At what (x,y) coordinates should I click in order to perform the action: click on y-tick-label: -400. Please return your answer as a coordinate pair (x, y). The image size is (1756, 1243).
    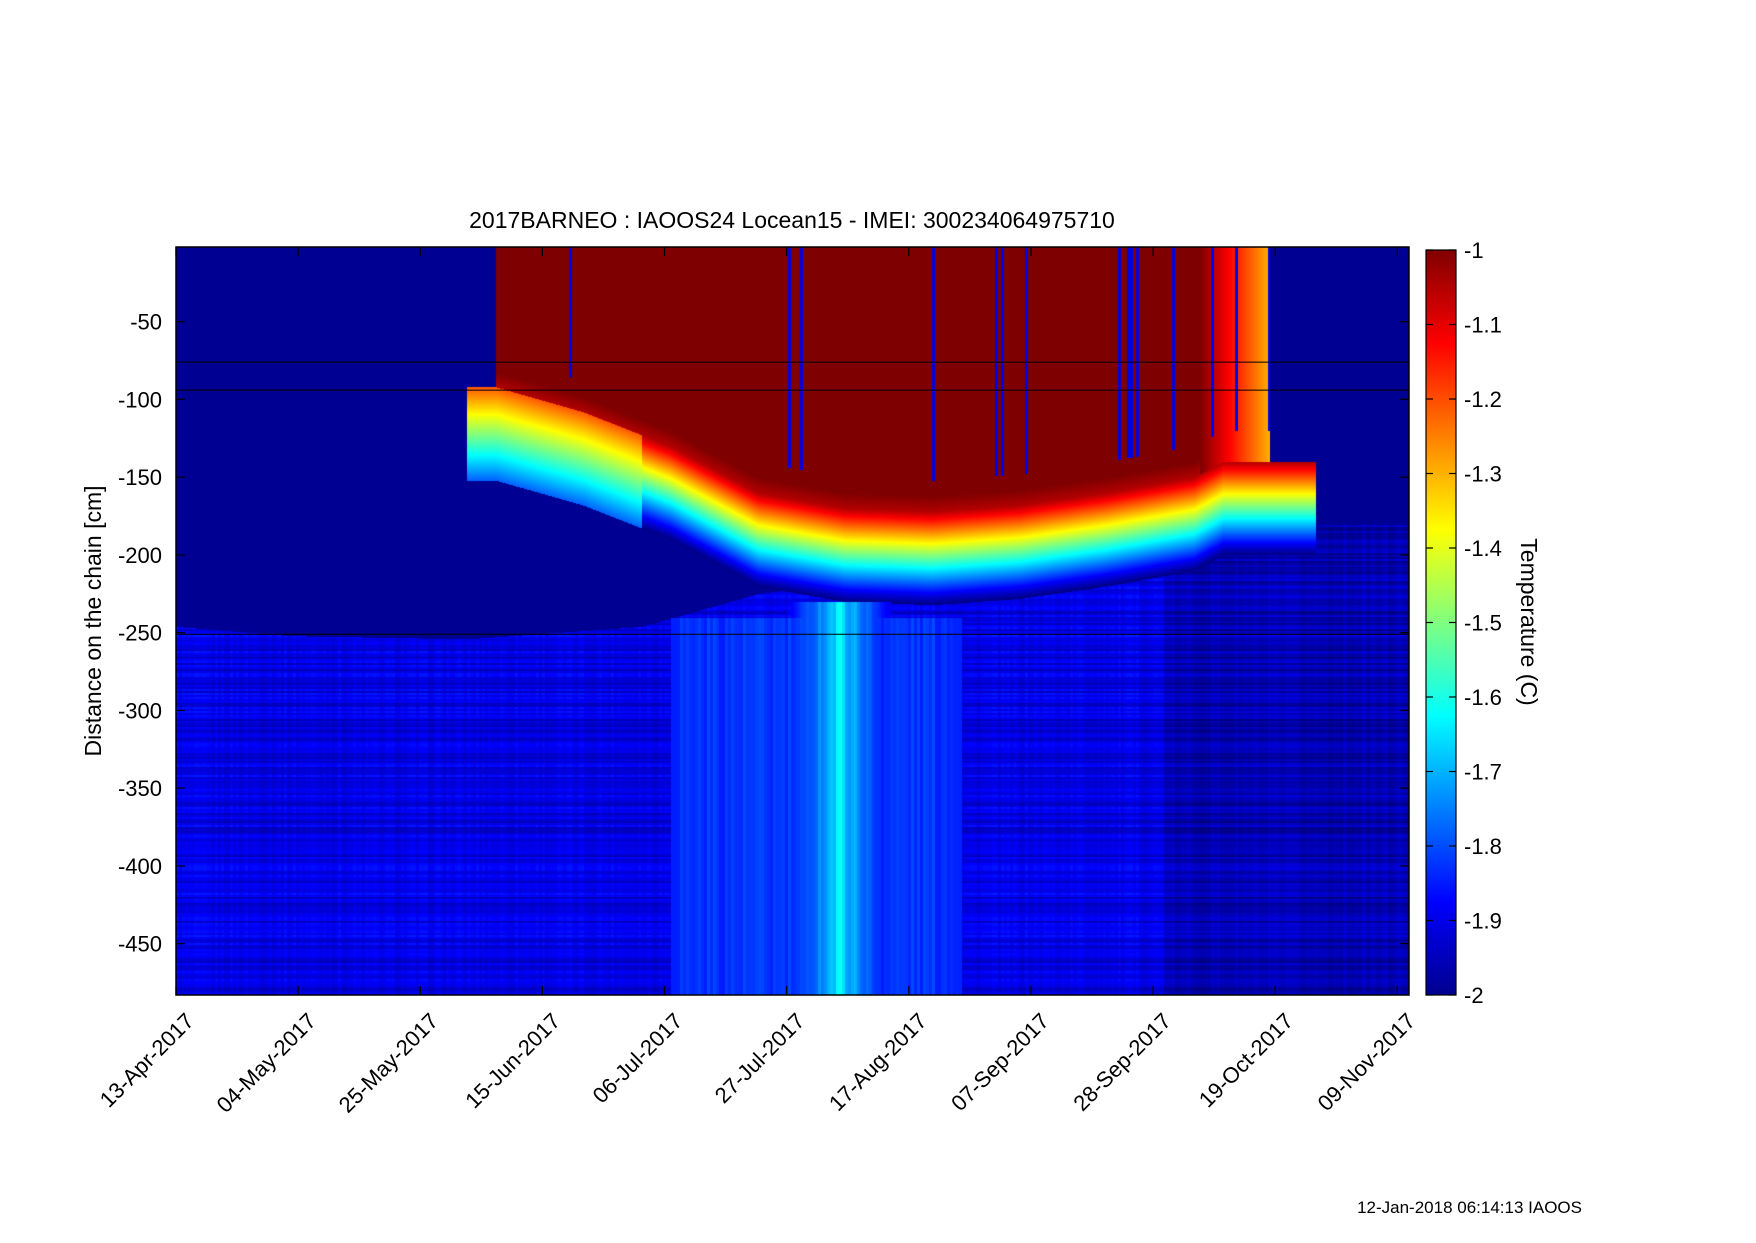
    Looking at the image, I should click on (140, 866).